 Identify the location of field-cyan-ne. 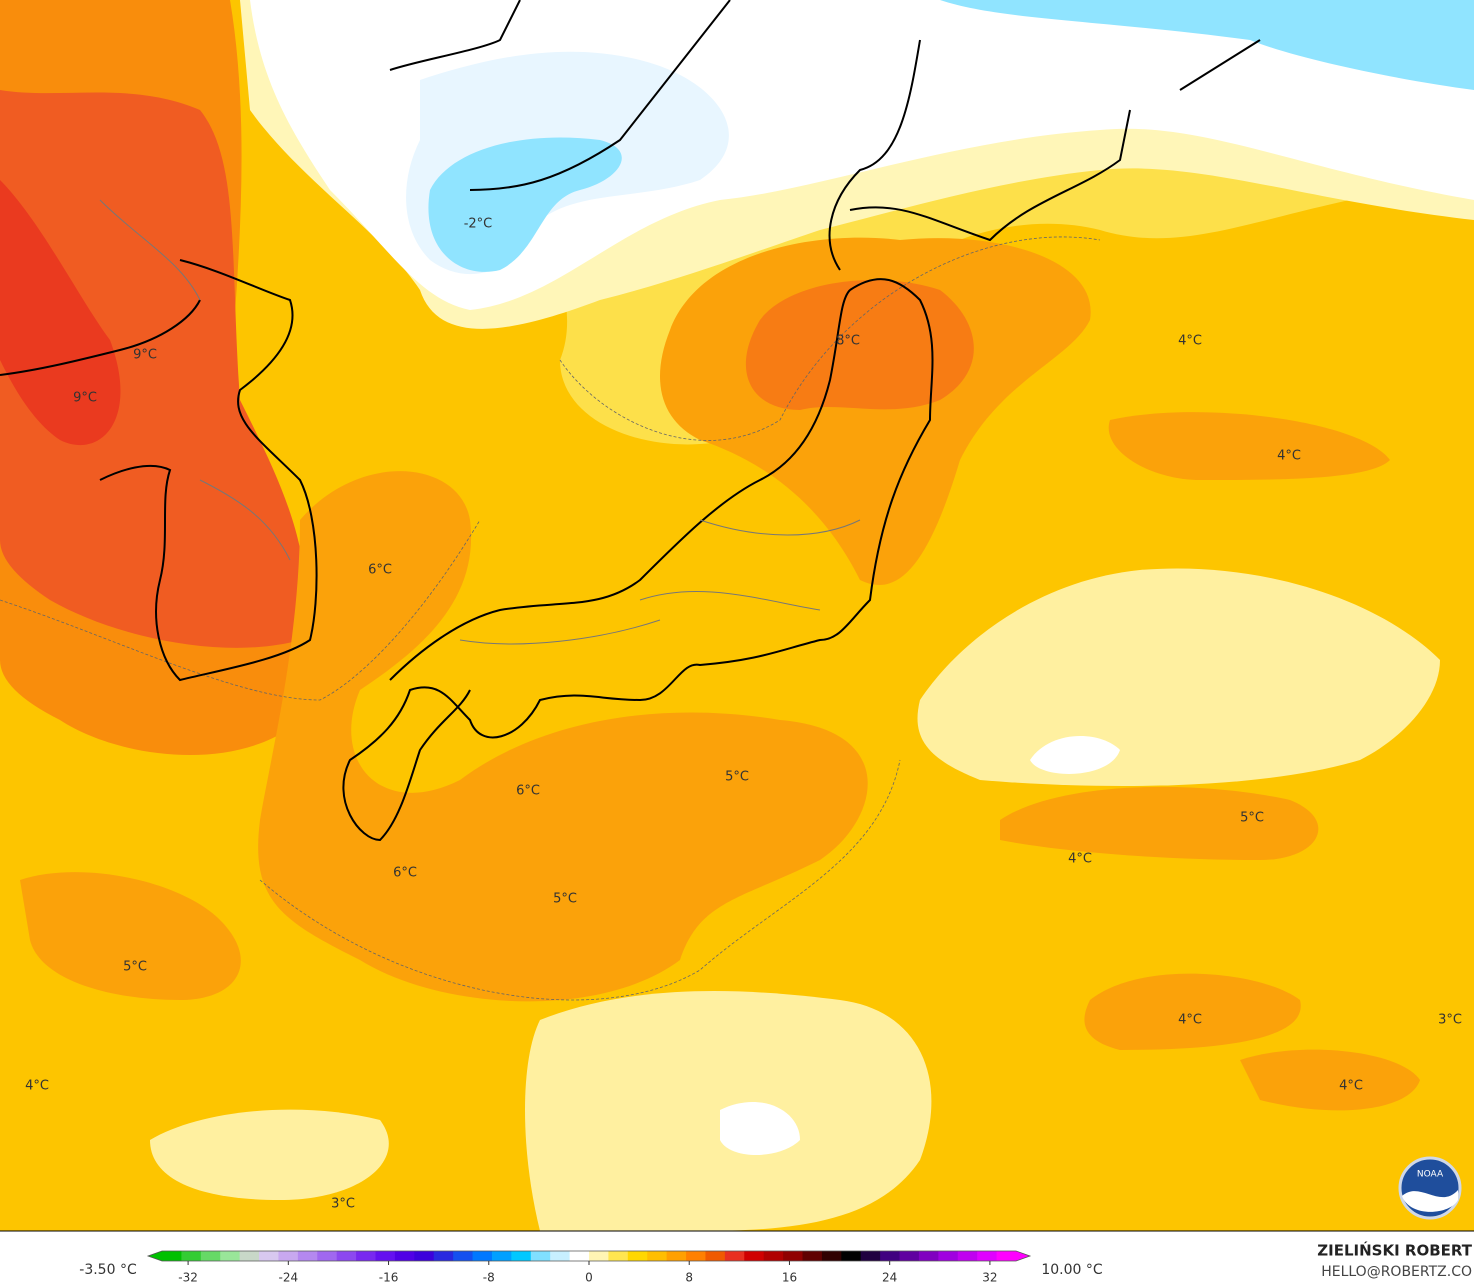
(1207, 45).